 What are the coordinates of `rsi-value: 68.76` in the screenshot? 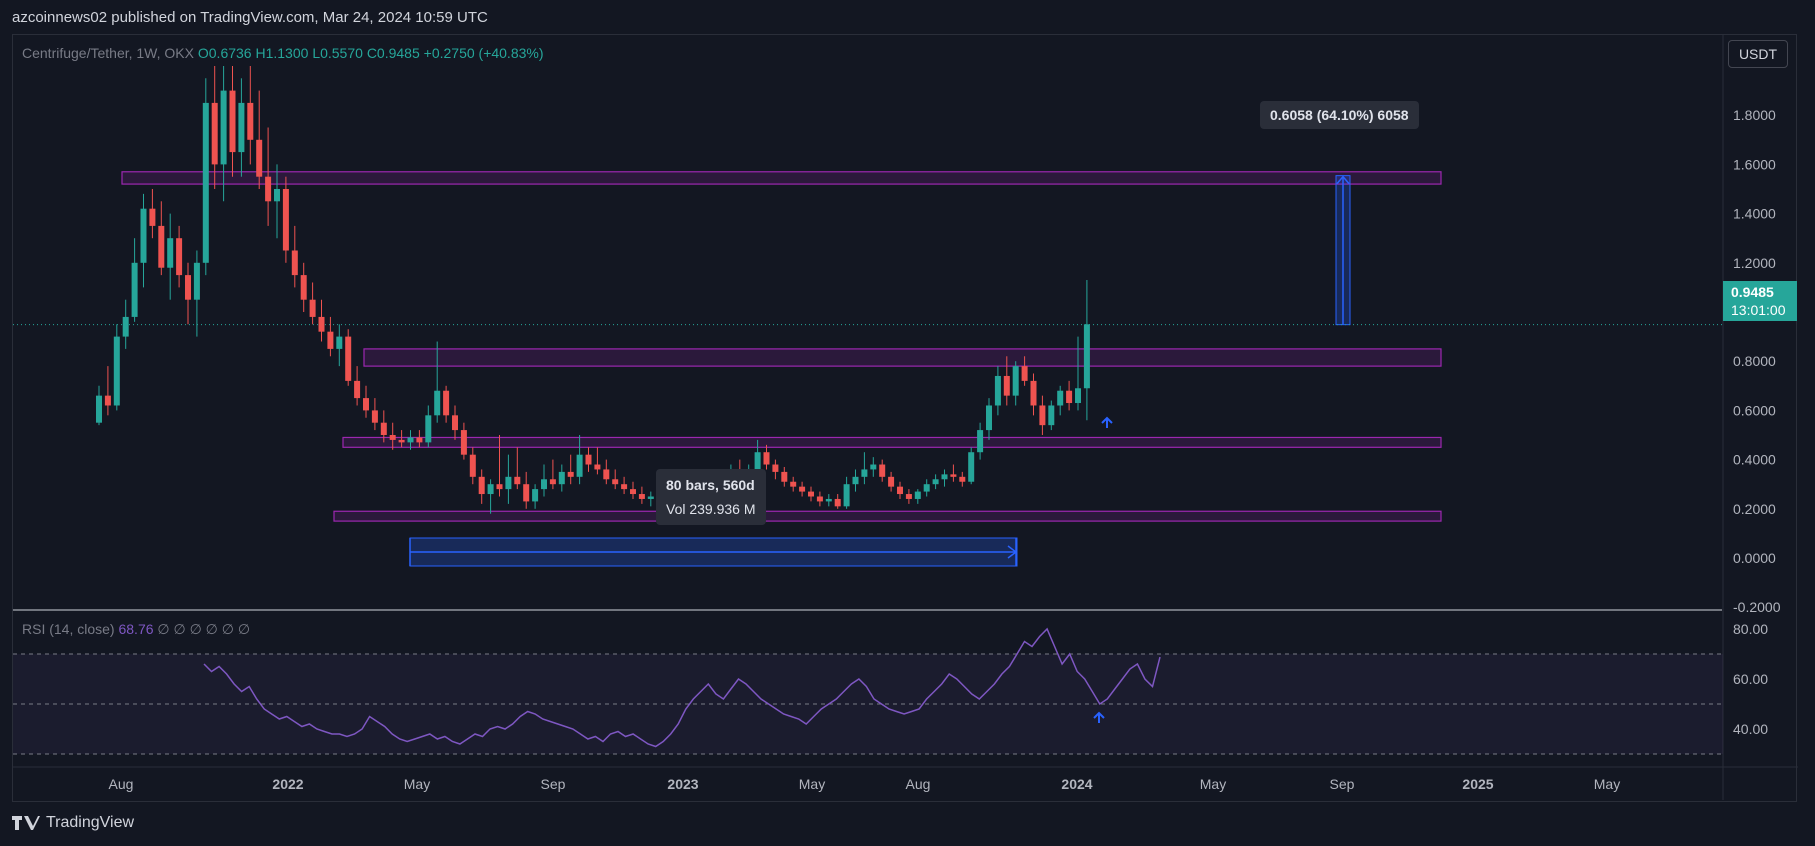 It's located at (136, 629).